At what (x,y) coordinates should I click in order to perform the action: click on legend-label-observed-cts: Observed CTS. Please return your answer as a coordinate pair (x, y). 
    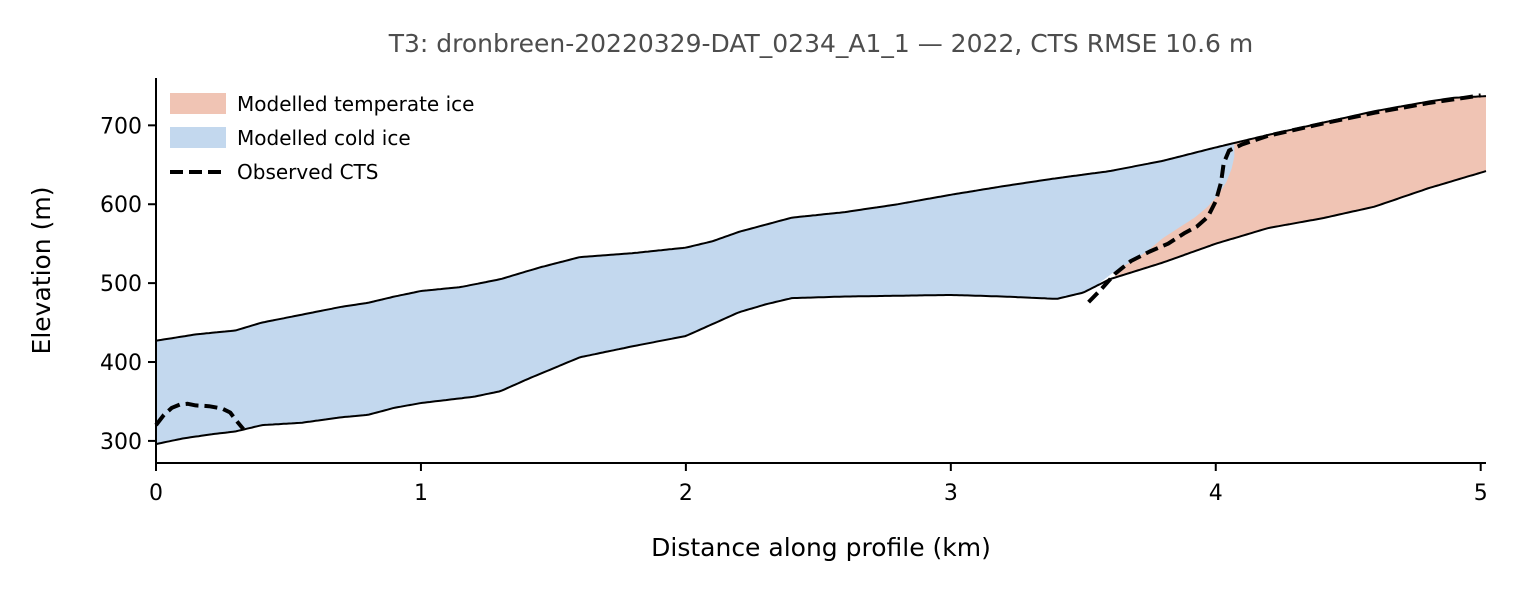
    Looking at the image, I should click on (307, 172).